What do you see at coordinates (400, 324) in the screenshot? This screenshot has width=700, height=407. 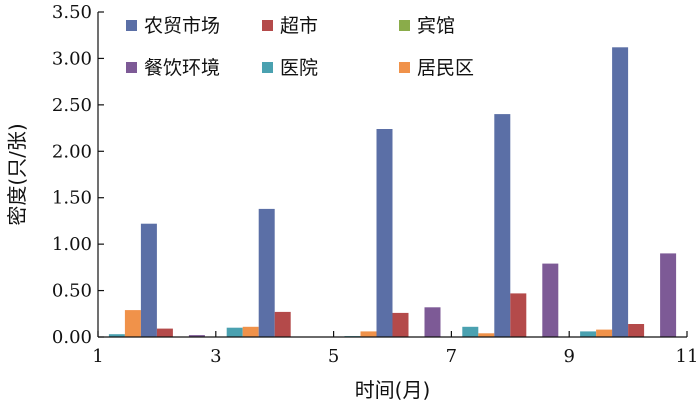 I see `bar-超市-6` at bounding box center [400, 324].